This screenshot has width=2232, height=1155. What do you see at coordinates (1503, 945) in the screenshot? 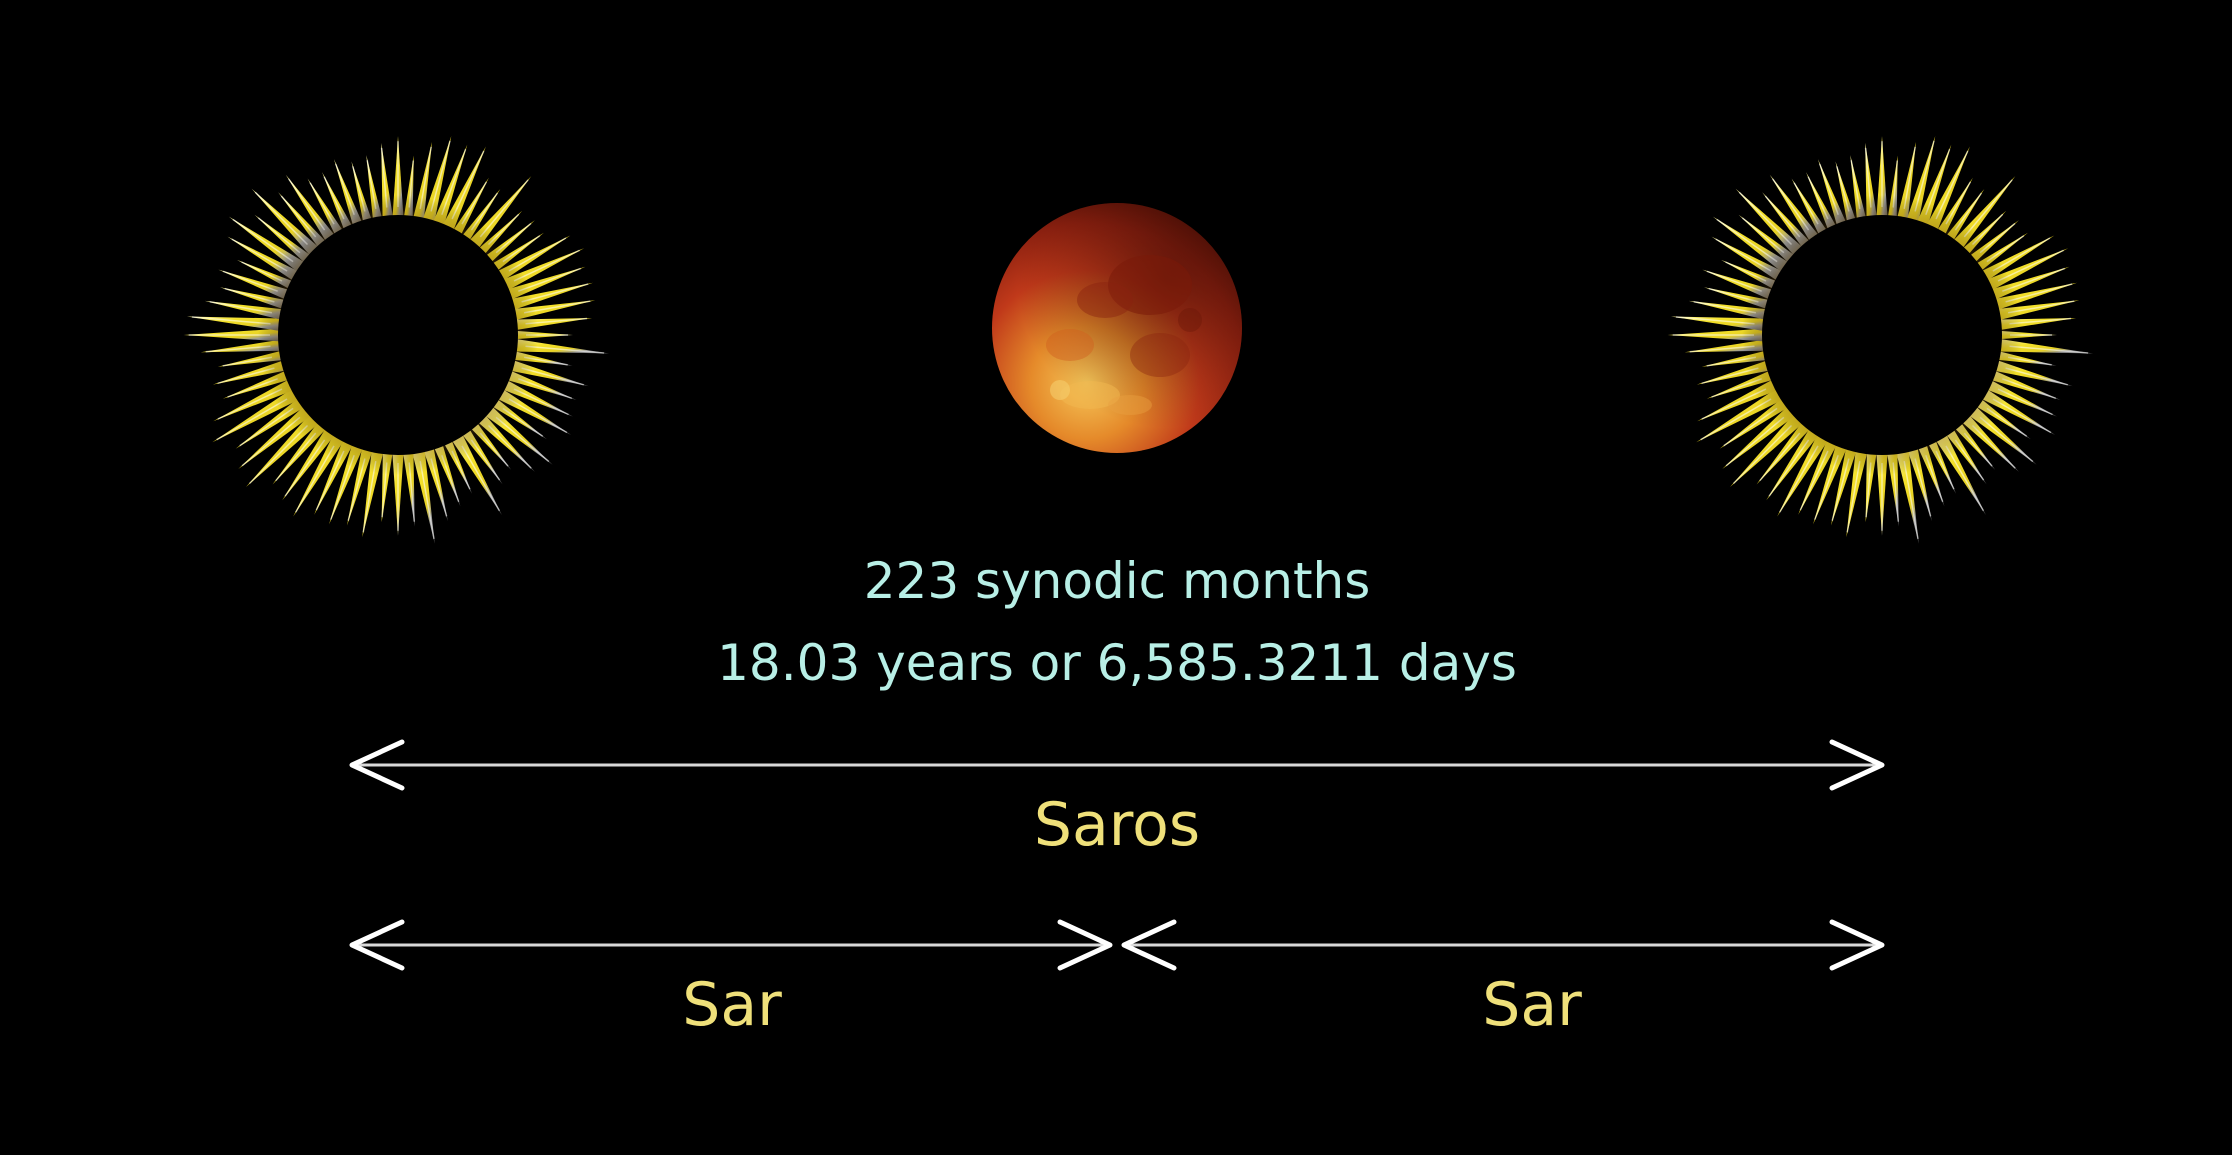
I see `sar-right-arrow` at bounding box center [1503, 945].